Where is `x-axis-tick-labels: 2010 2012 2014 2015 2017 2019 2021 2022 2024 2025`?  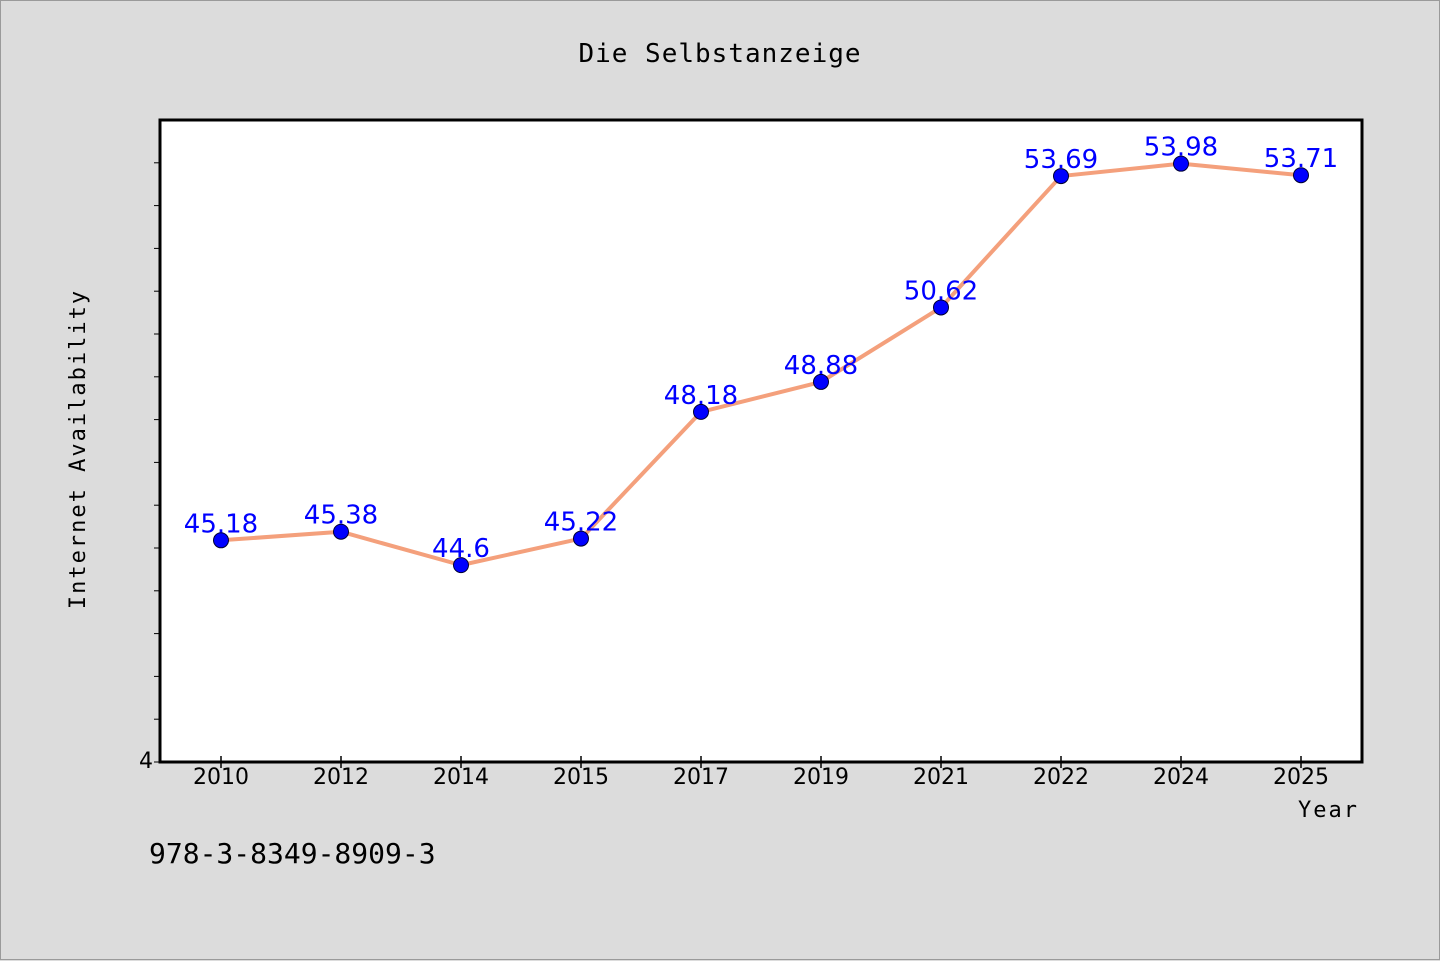 x-axis-tick-labels: 2010 2012 2014 2015 2017 2019 2021 2022 2024 2025 is located at coordinates (761, 777).